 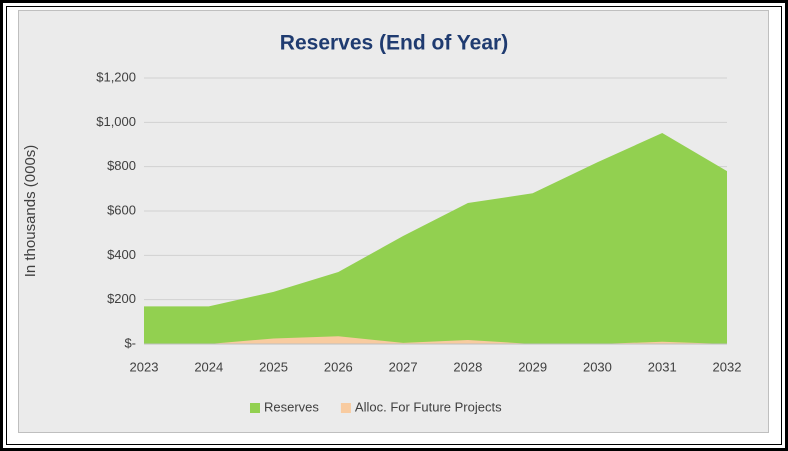 I want to click on legend-label: Alloc. For Future Projects, so click(x=428, y=406).